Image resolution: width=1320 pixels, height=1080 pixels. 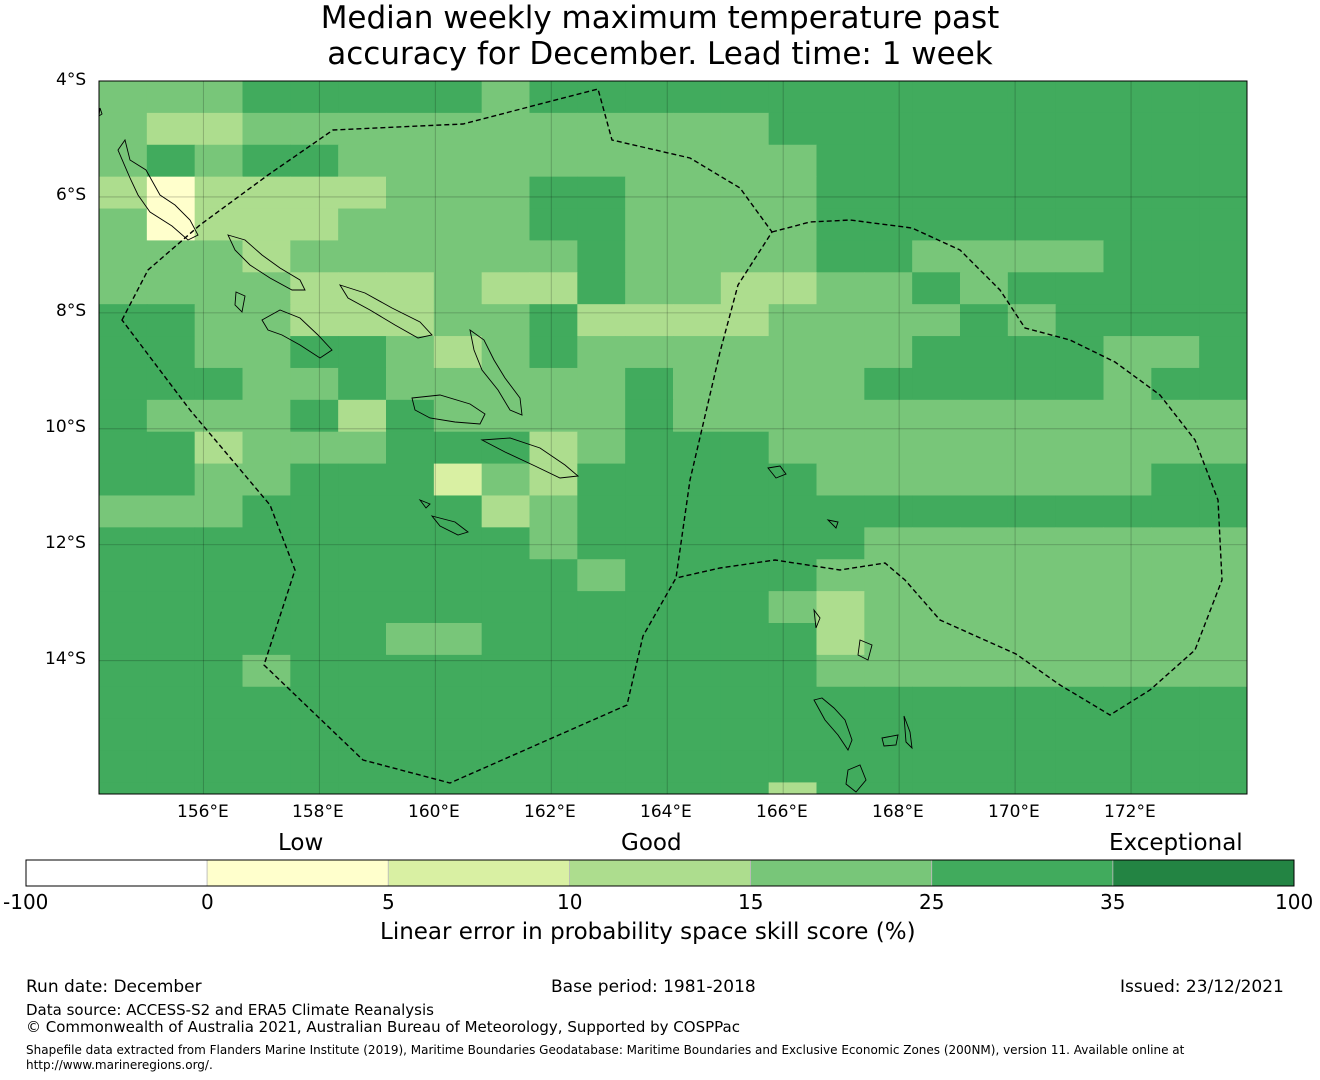 I want to click on coastline-choiseul, so click(x=266, y=262).